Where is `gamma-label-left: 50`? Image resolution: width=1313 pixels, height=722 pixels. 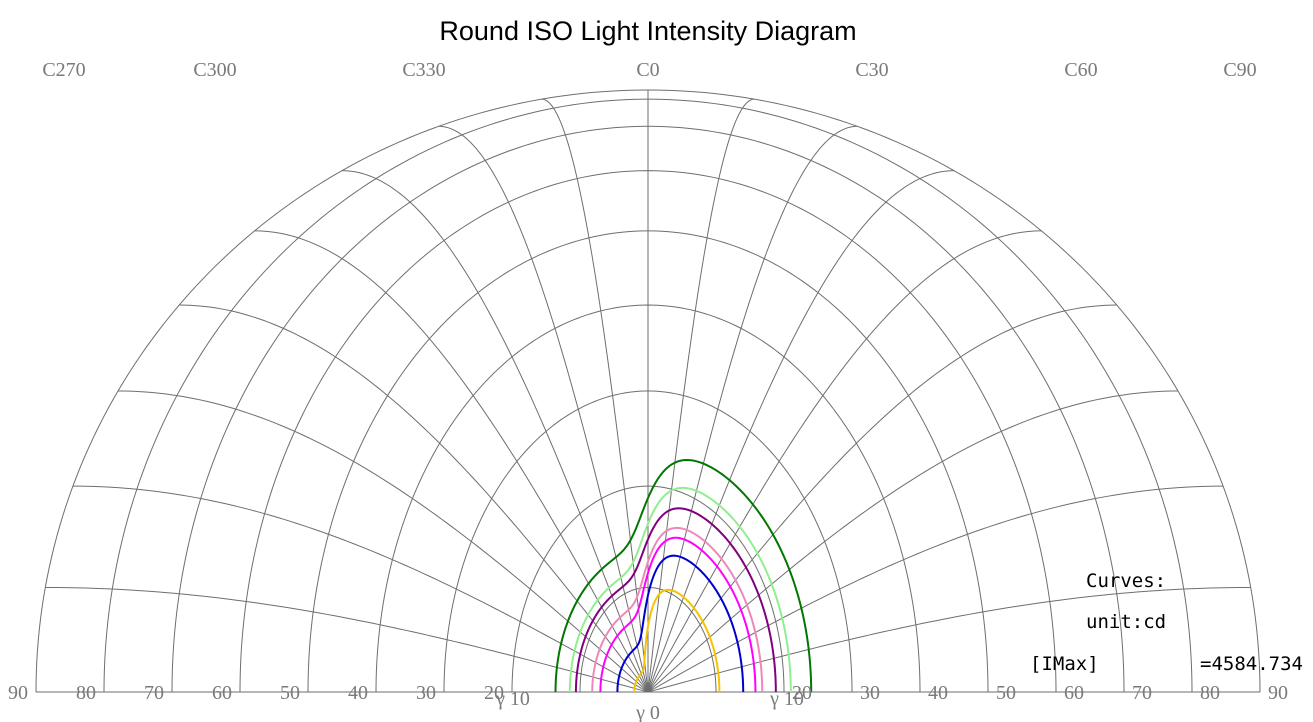 gamma-label-left: 50 is located at coordinates (290, 693).